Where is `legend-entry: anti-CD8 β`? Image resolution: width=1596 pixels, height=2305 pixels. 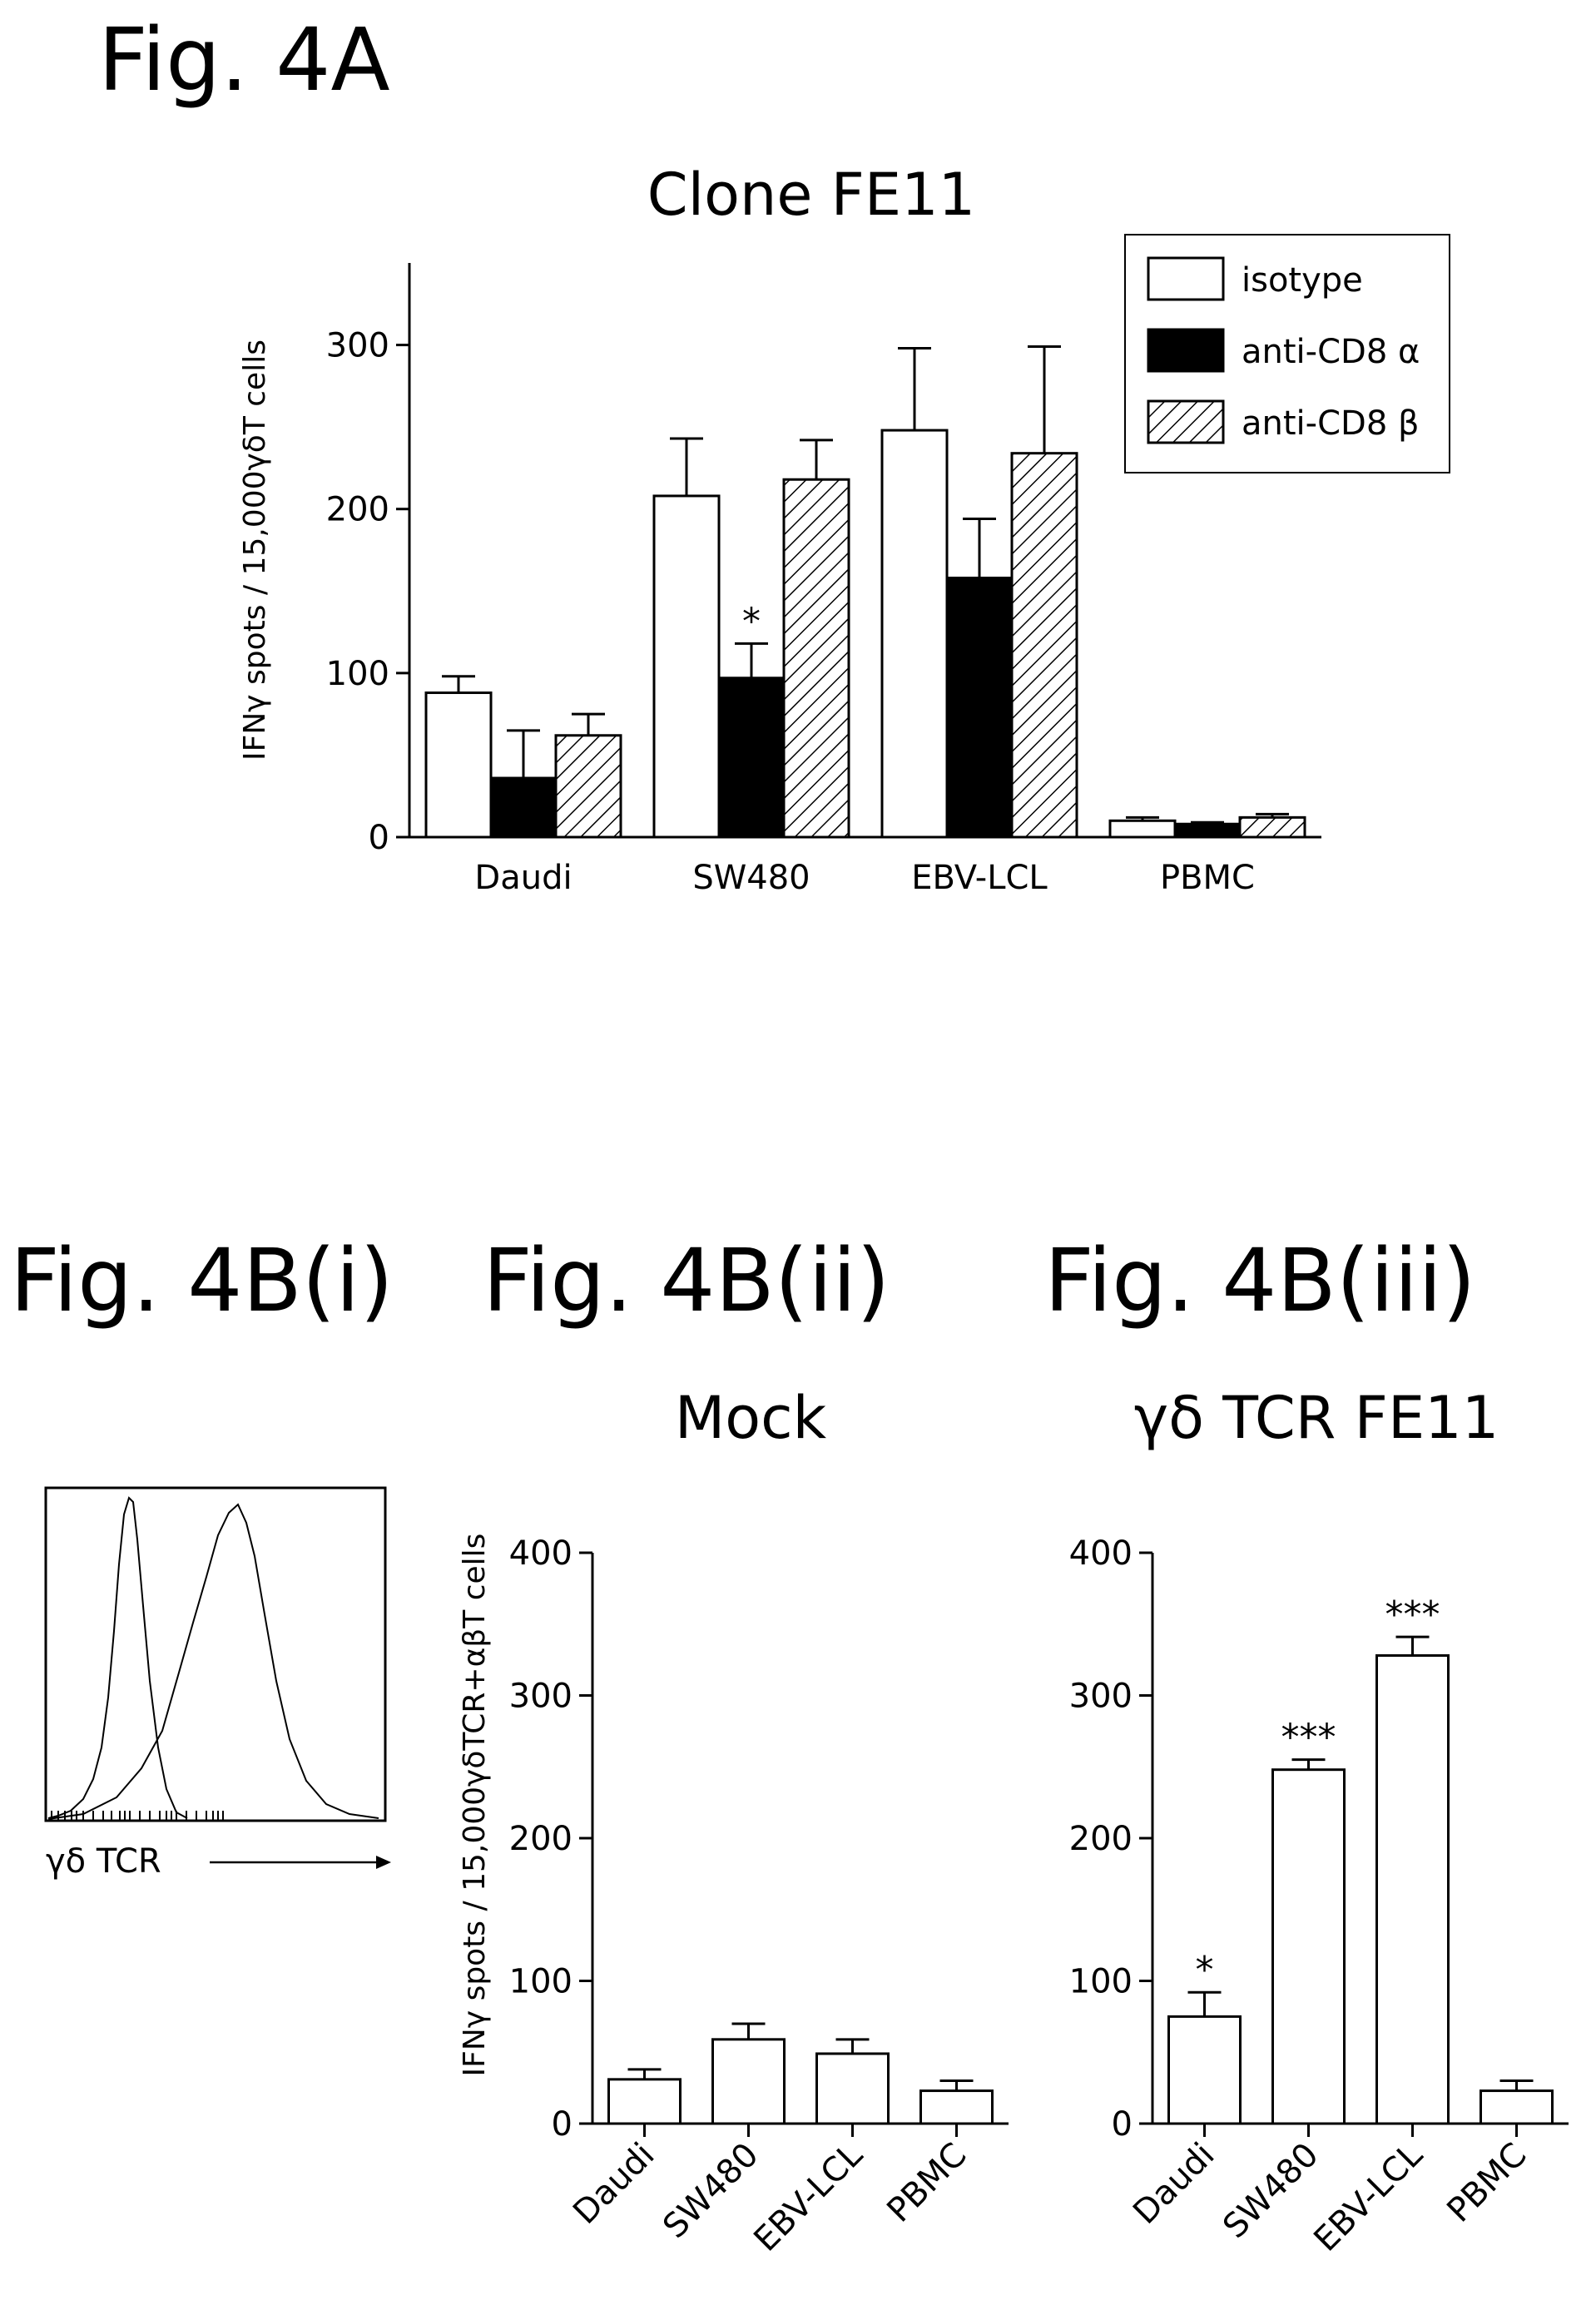
legend-entry: anti-CD8 β is located at coordinates (1331, 423).